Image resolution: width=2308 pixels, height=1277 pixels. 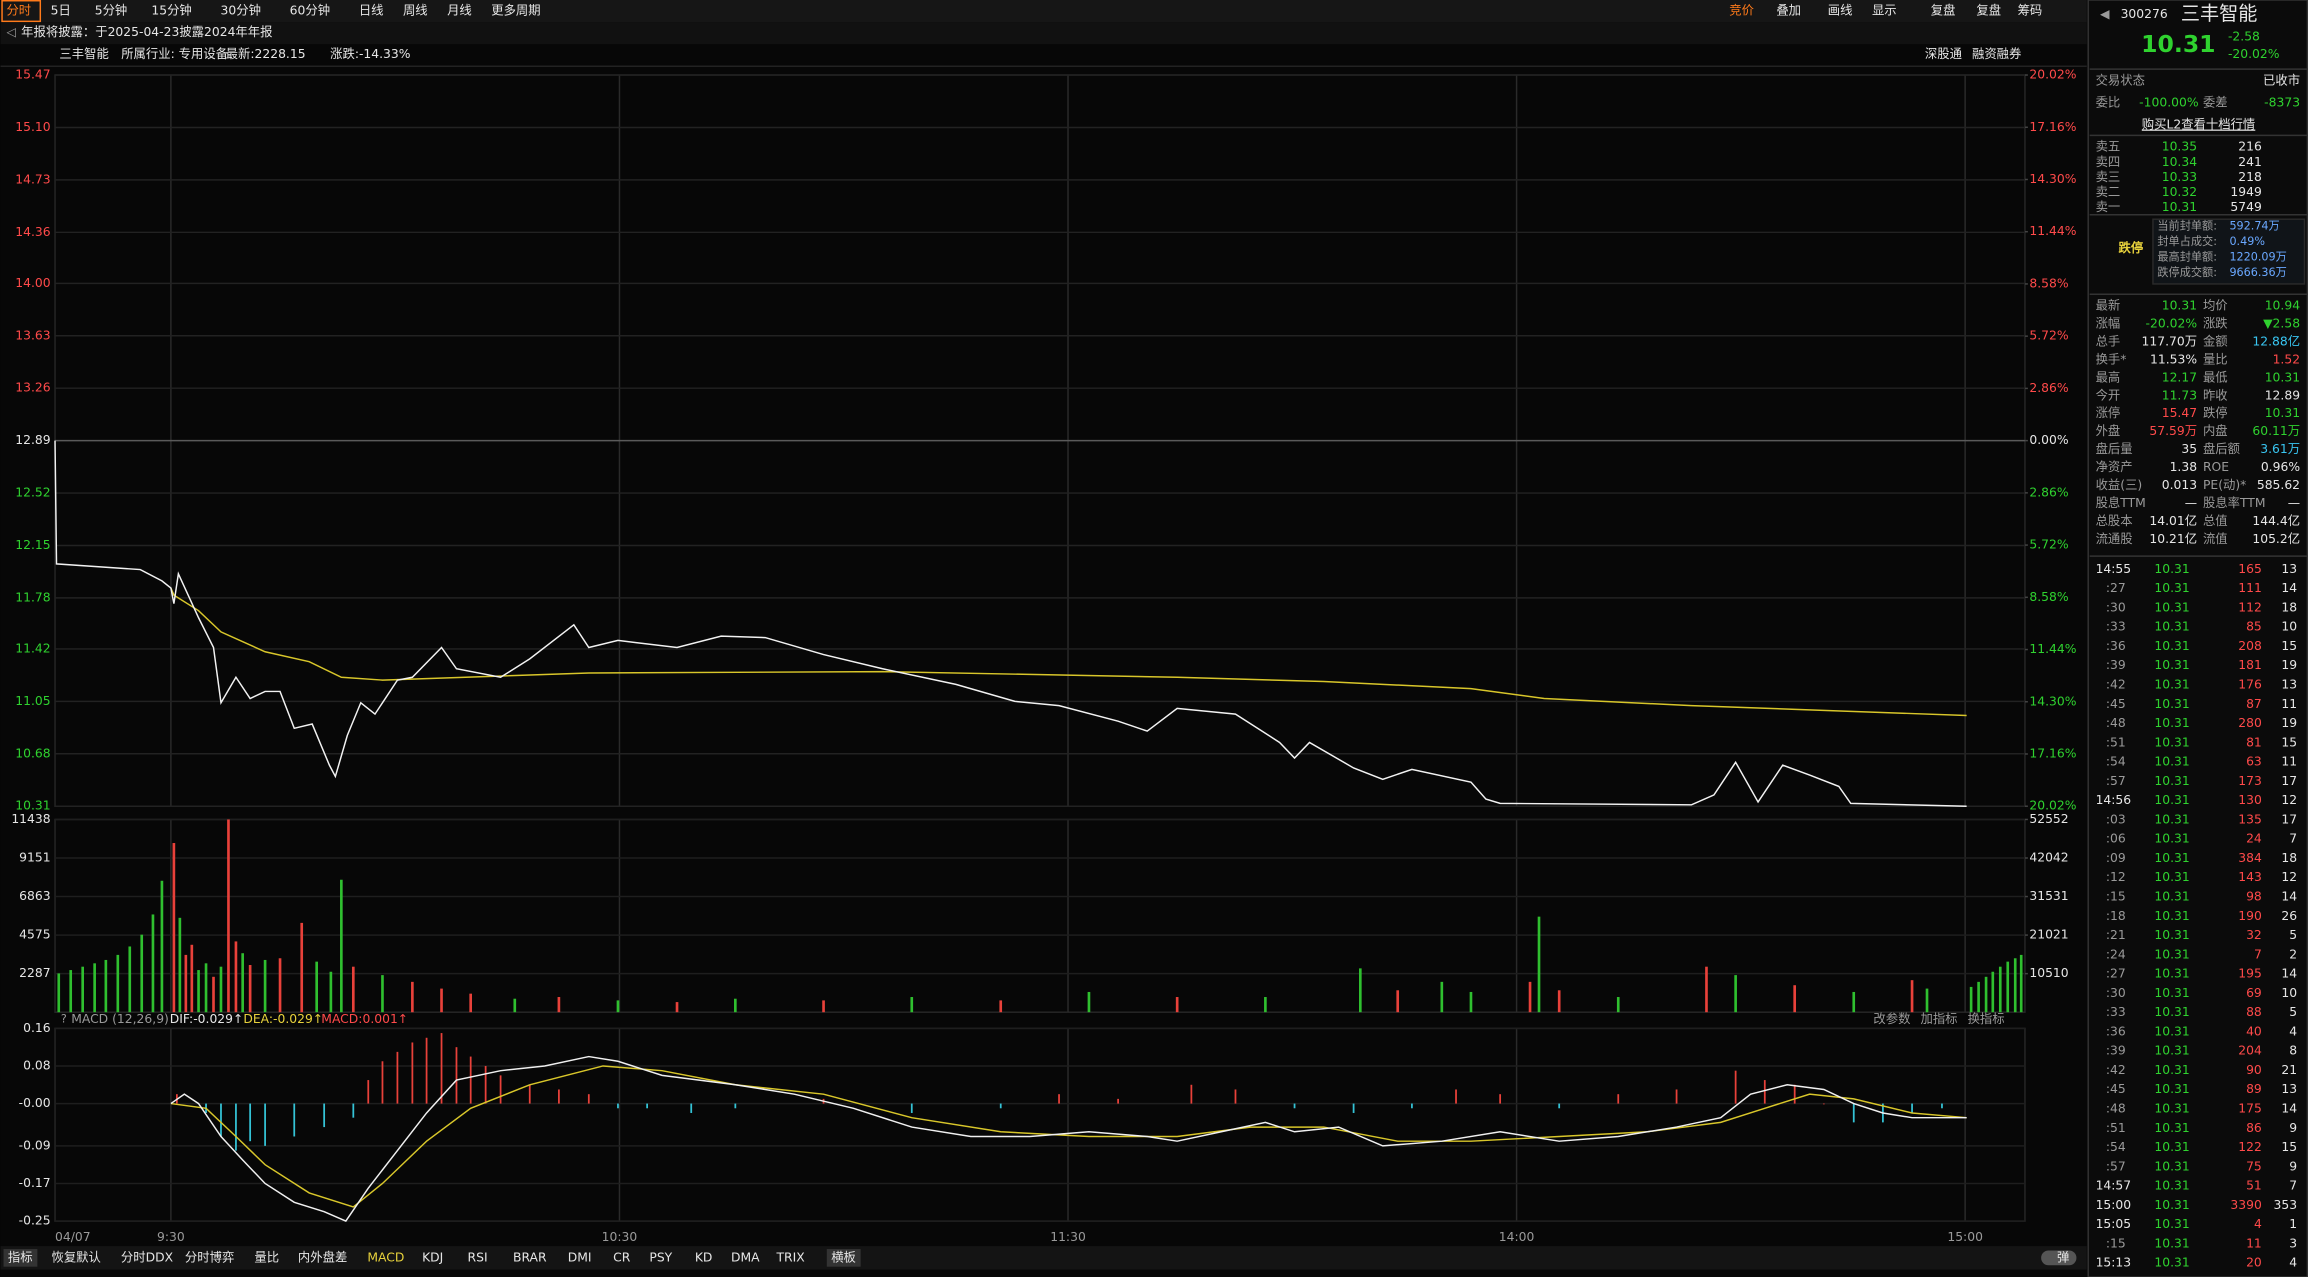 What do you see at coordinates (34, 935) in the screenshot?
I see `volume-tick-label: 4575` at bounding box center [34, 935].